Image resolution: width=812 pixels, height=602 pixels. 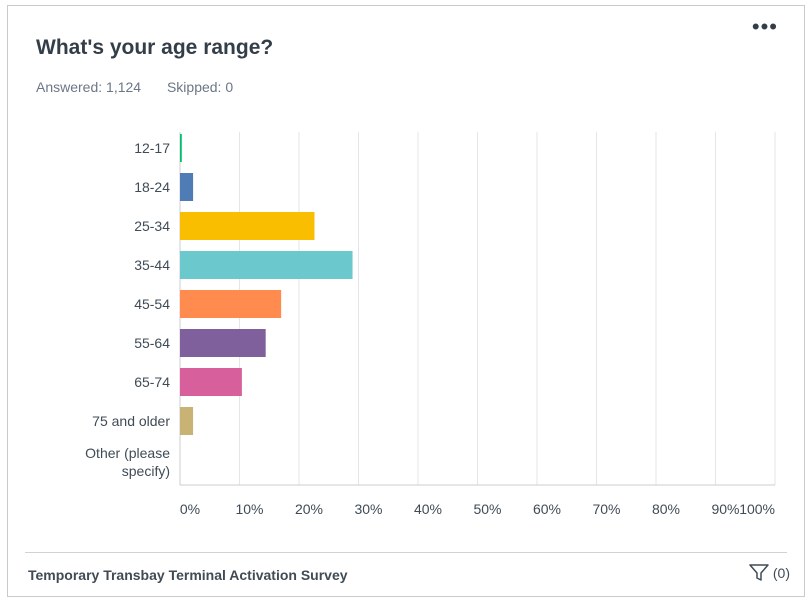 What do you see at coordinates (200, 87) in the screenshot?
I see `skipped-count: Skipped: 0` at bounding box center [200, 87].